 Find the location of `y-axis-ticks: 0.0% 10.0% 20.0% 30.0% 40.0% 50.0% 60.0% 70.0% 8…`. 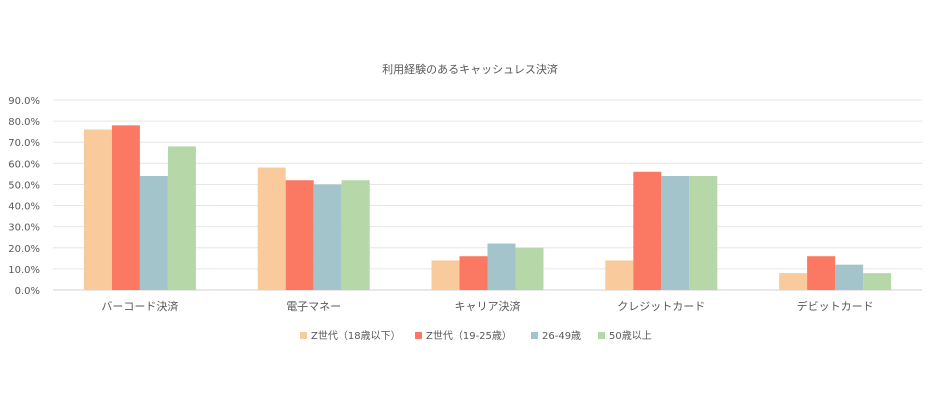

y-axis-ticks: 0.0% 10.0% 20.0% 30.0% 40.0% 50.0% 60.0% 70.0% 8… is located at coordinates (24, 196).